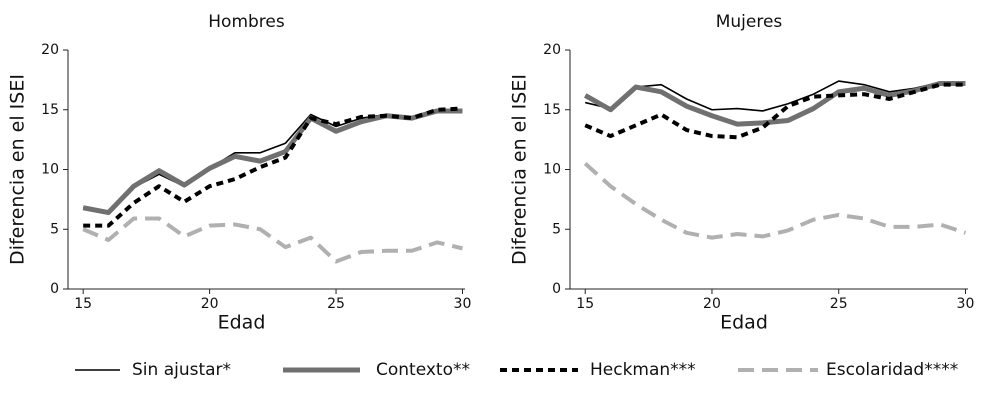 The width and height of the screenshot is (996, 404). Describe the element at coordinates (892, 370) in the screenshot. I see `legend-label: Escolaridad****` at that location.